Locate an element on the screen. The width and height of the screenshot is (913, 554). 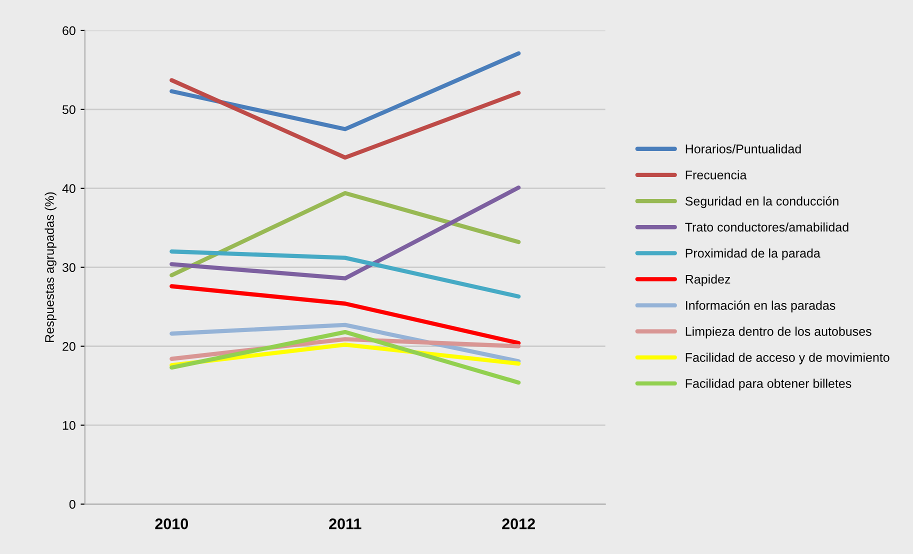
x-tick-label: 2010 is located at coordinates (171, 524).